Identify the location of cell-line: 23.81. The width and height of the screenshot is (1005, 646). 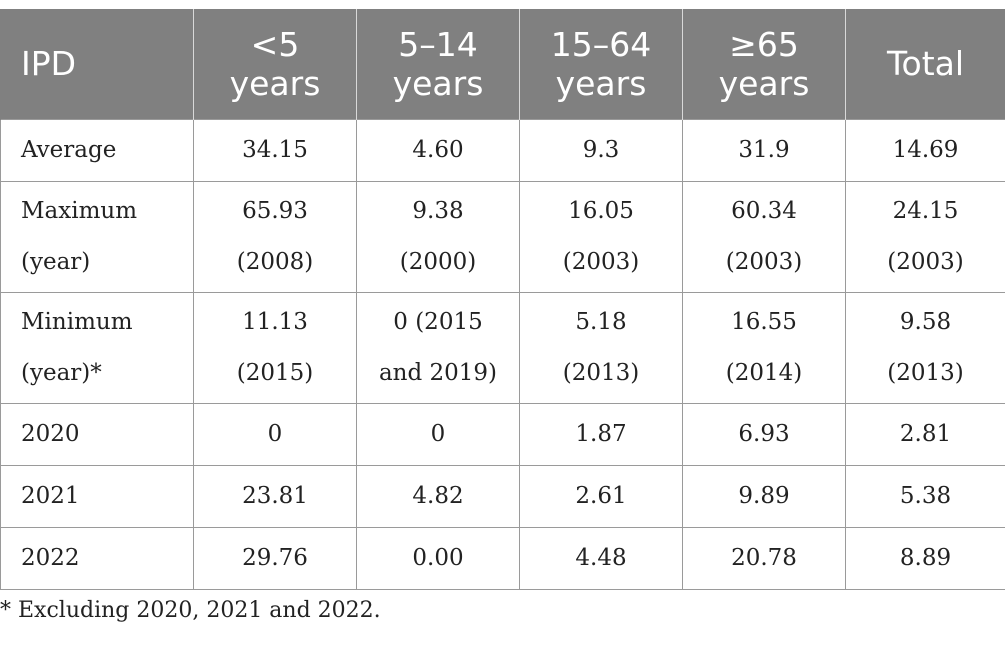
(275, 495).